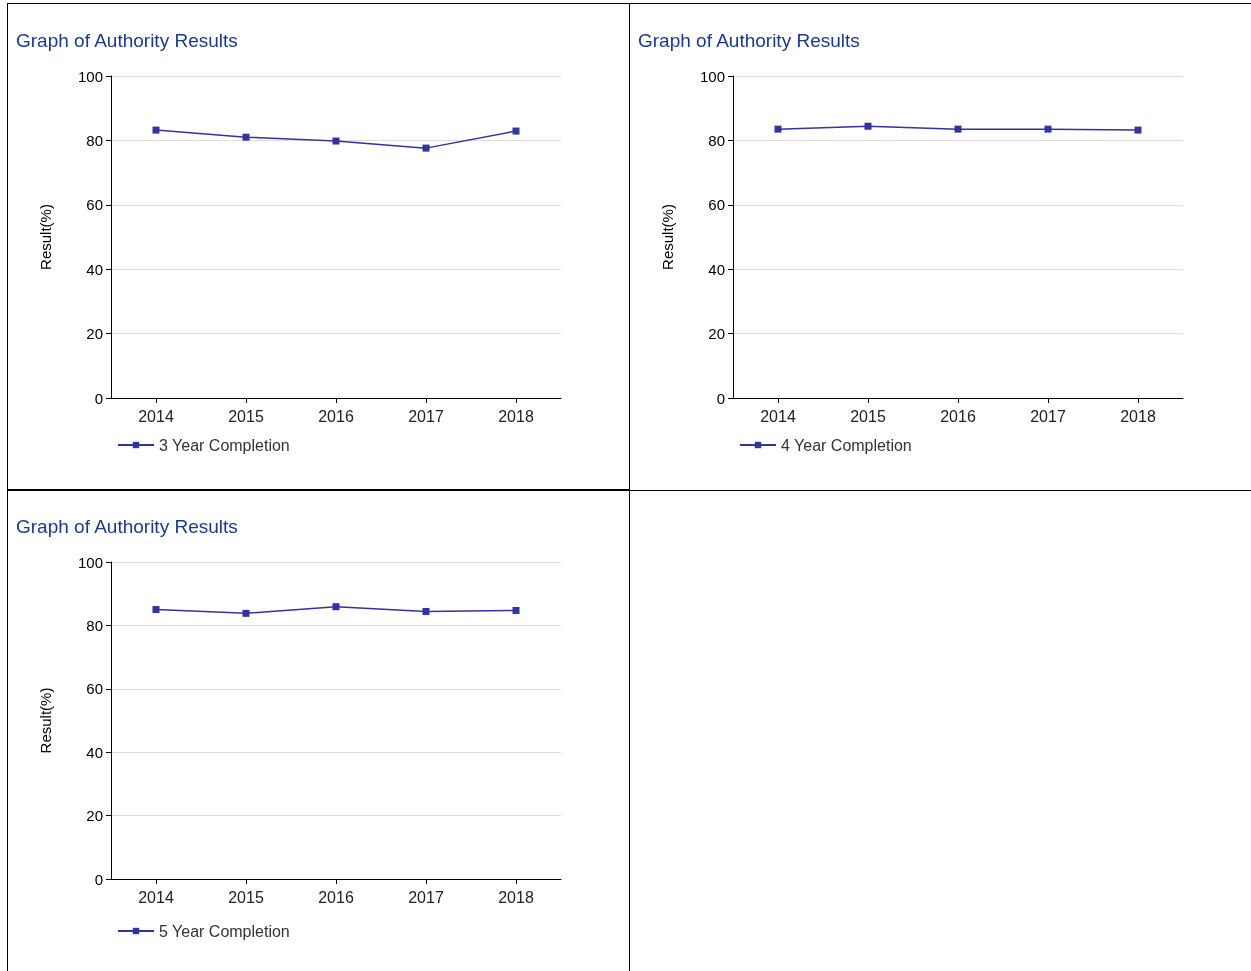  What do you see at coordinates (846, 445) in the screenshot?
I see `legend-label: 4 Year Completion` at bounding box center [846, 445].